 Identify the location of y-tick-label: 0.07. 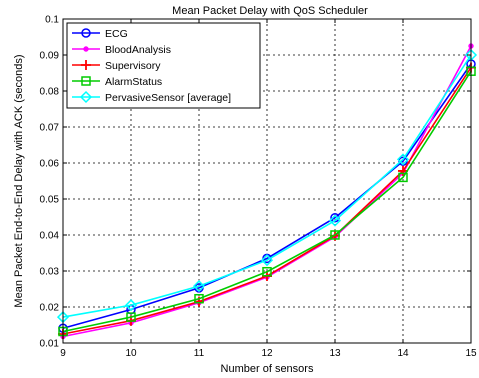
(50, 128).